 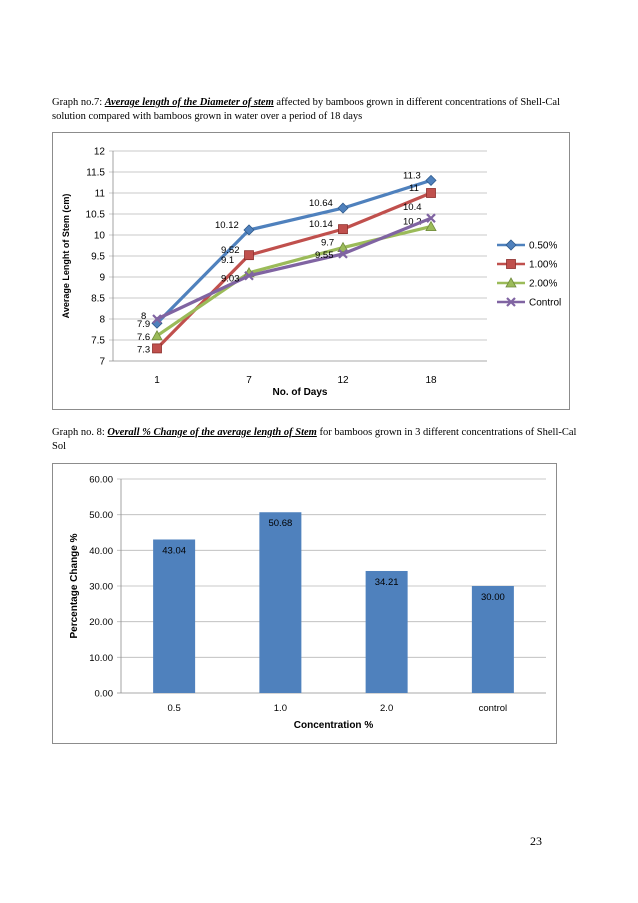 I want to click on data-label: 9.1, so click(x=227, y=260).